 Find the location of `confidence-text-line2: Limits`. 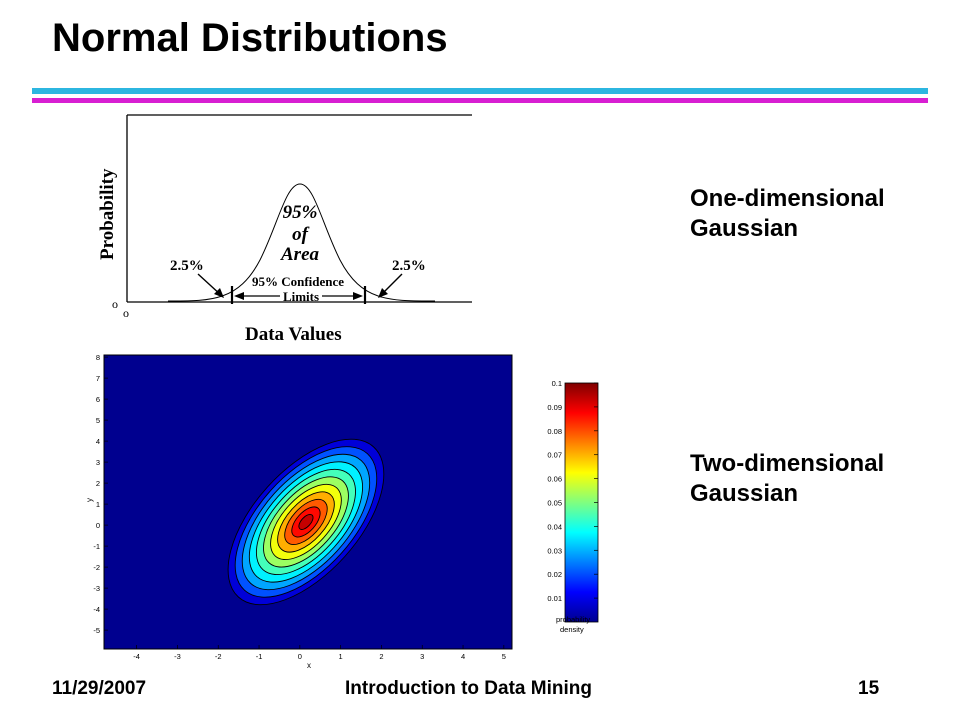

confidence-text-line2: Limits is located at coordinates (301, 296).